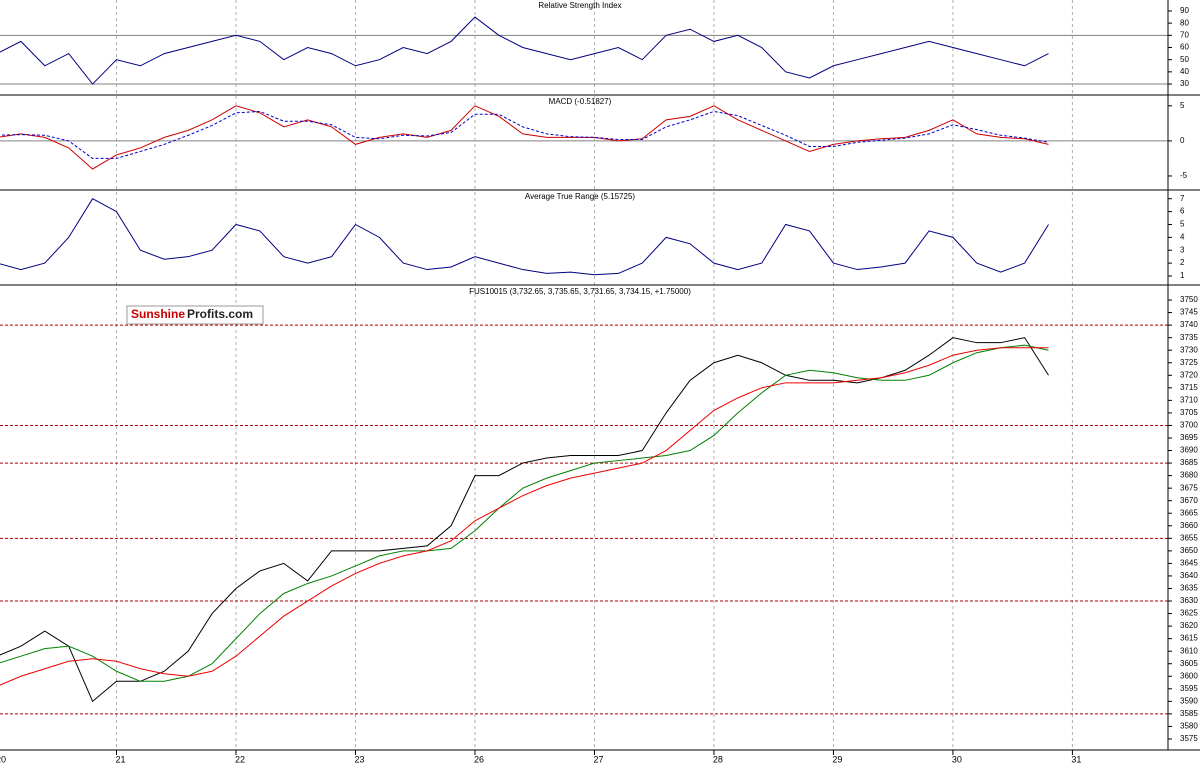 The height and width of the screenshot is (767, 1200). What do you see at coordinates (1189, 475) in the screenshot?
I see `y-tick-label: 3680` at bounding box center [1189, 475].